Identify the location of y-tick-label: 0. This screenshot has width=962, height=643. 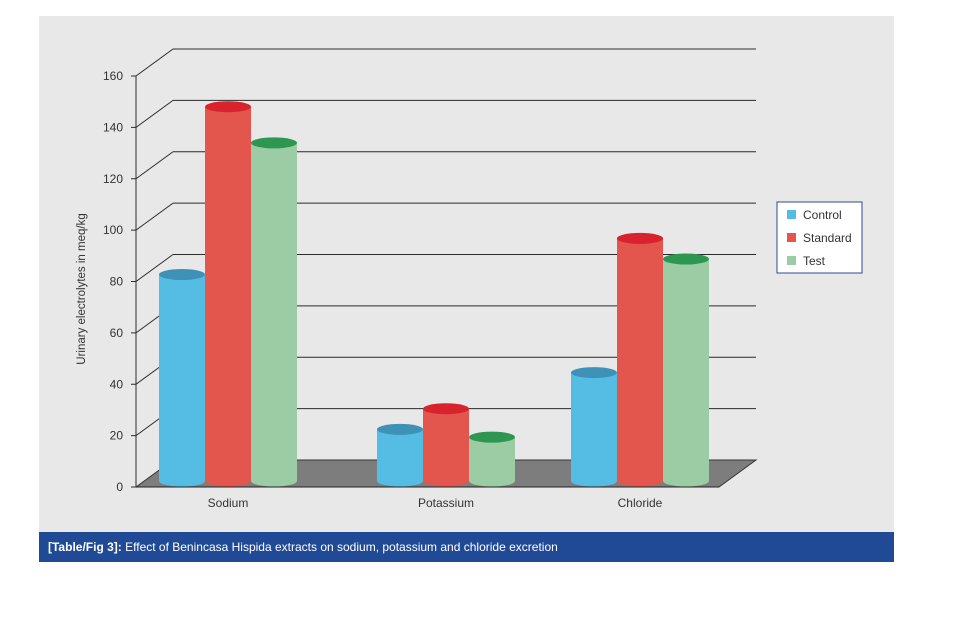
(119, 487).